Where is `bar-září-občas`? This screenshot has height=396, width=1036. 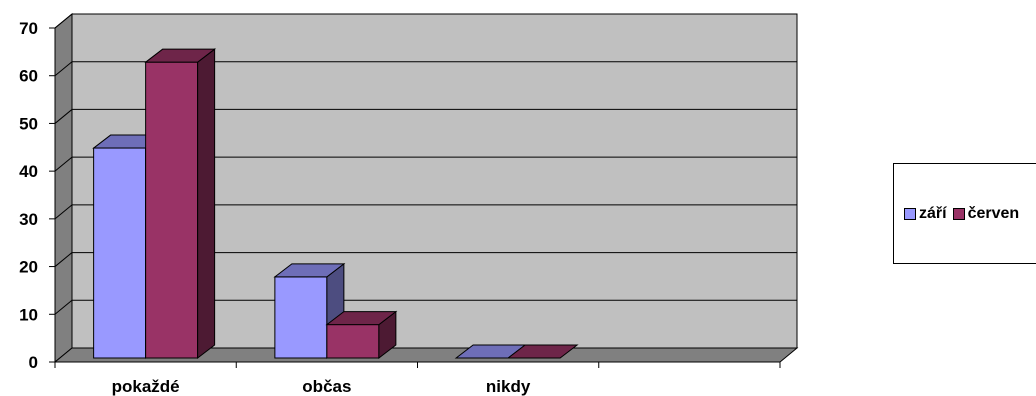
bar-září-občas is located at coordinates (309, 311).